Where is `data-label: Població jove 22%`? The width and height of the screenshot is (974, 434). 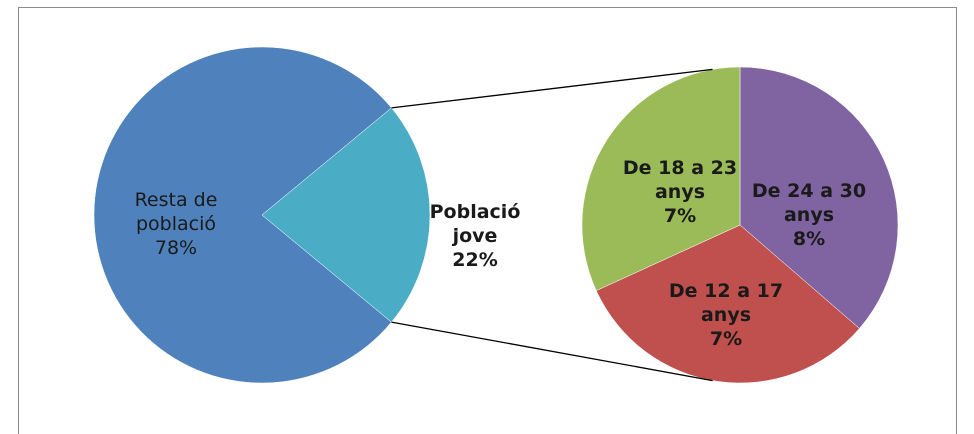
data-label: Població jove 22% is located at coordinates (475, 236).